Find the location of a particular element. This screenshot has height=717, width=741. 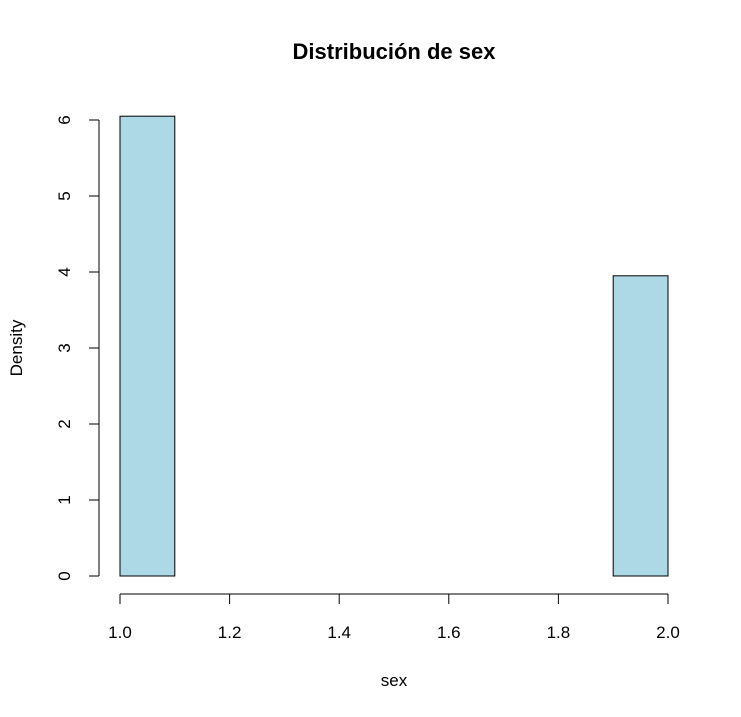

y-tick-label: 6 is located at coordinates (64, 119).